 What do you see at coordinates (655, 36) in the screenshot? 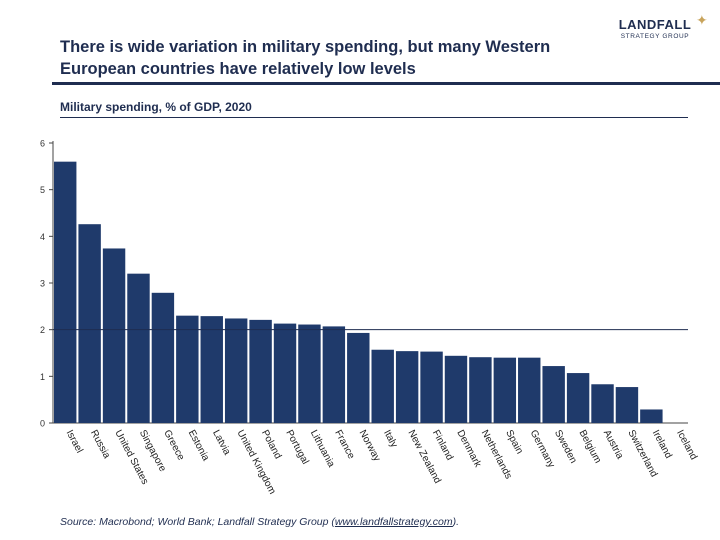
I see `logo-subtitle: STRATEGY GROUP` at bounding box center [655, 36].